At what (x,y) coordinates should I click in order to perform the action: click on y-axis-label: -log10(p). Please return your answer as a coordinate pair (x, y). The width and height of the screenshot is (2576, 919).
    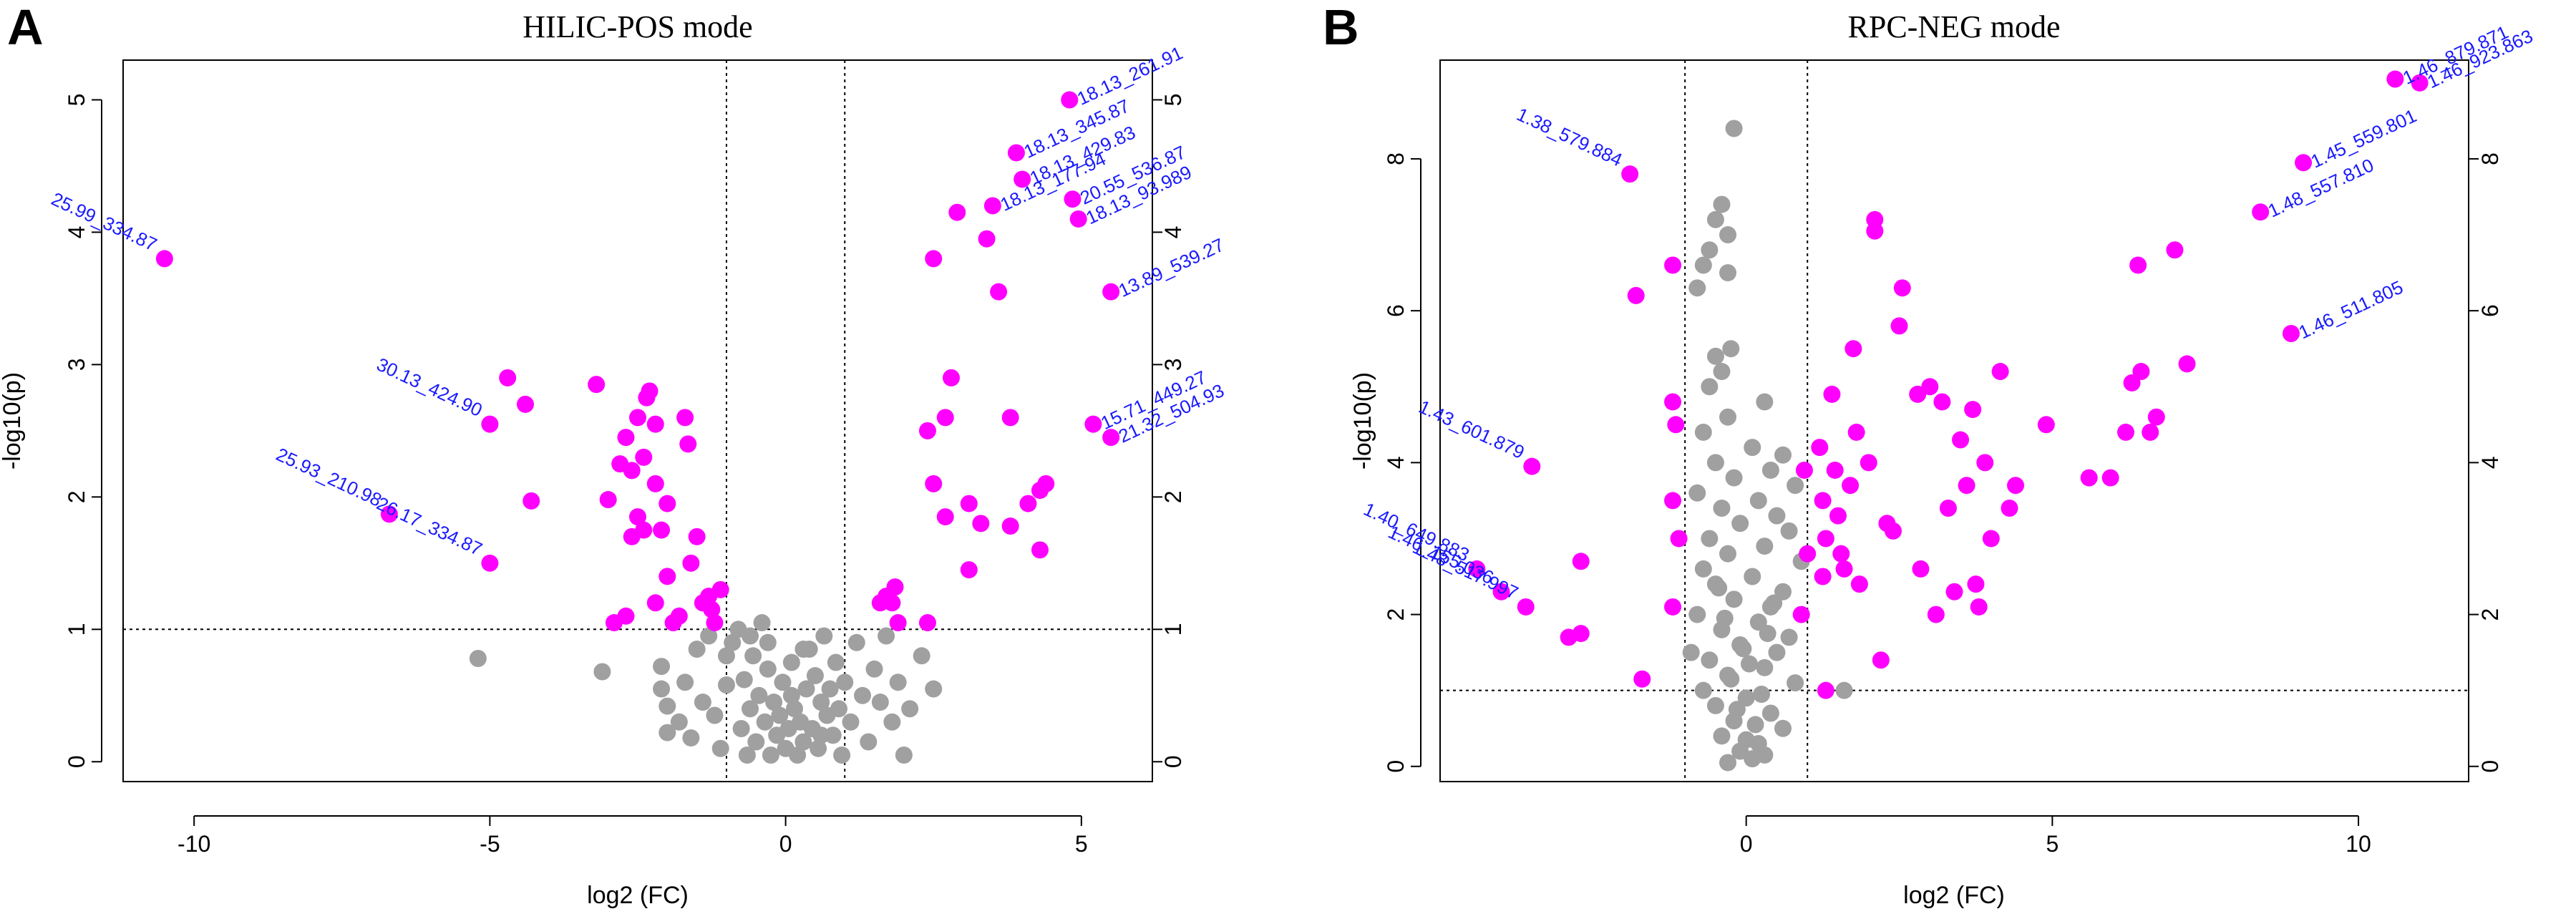
    Looking at the image, I should click on (1362, 421).